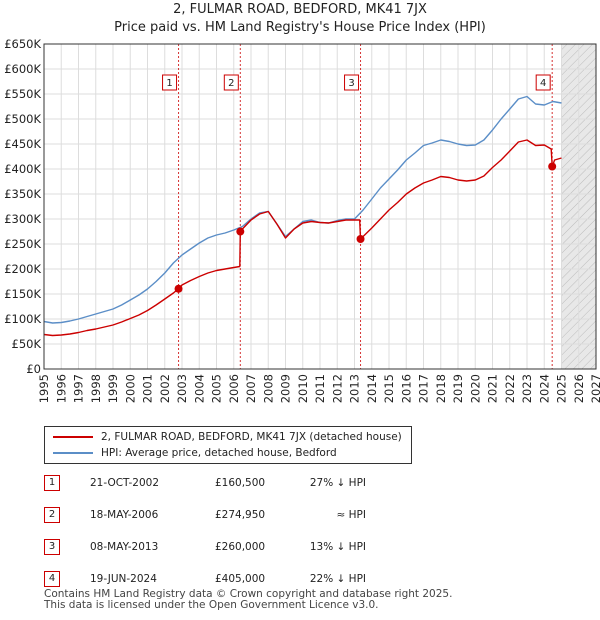 The width and height of the screenshot is (600, 620). What do you see at coordinates (22, 144) in the screenshot?
I see `y-tick-label-9: £450K` at bounding box center [22, 144].